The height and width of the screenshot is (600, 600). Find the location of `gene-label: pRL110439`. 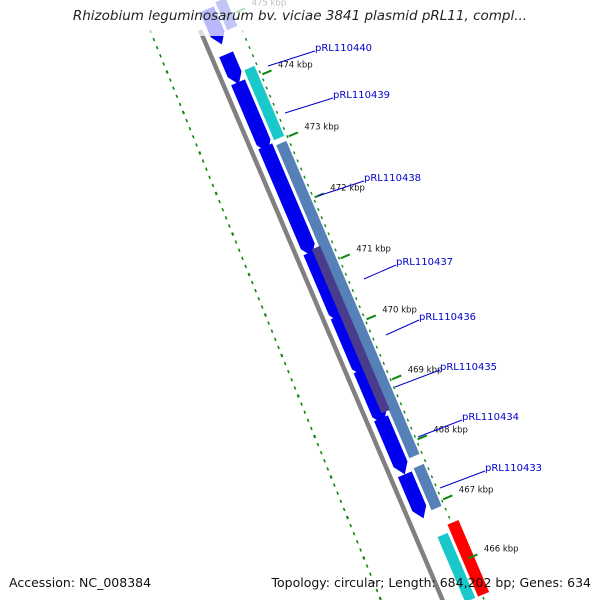

gene-label: pRL110439 is located at coordinates (361, 95).